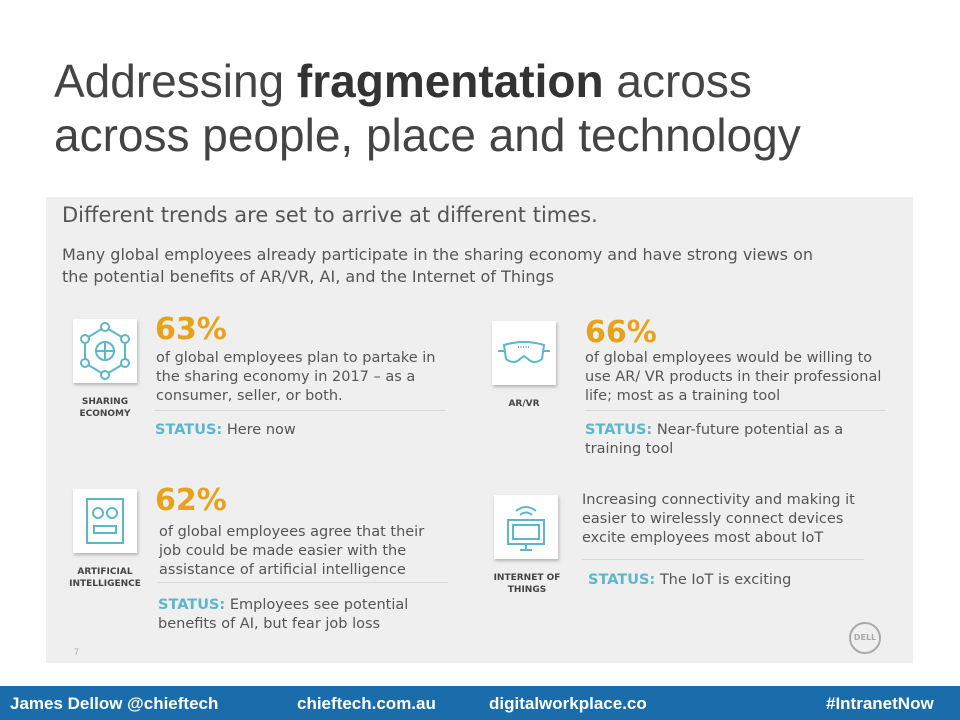 This screenshot has width=960, height=720. Describe the element at coordinates (880, 703) in the screenshot. I see `footer-hashtag: #IntranetNow` at that location.